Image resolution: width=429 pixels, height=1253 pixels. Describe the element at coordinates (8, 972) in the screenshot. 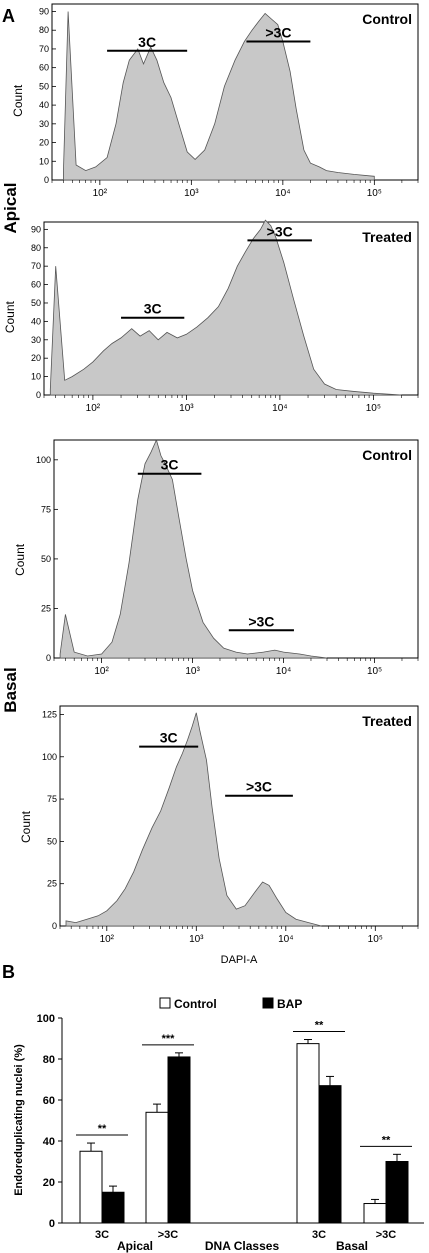

I see `panel-b-label: B` at that location.